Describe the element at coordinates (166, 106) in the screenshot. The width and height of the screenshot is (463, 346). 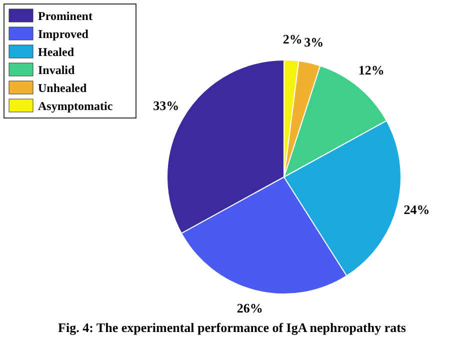
I see `data-label: 33%` at that location.